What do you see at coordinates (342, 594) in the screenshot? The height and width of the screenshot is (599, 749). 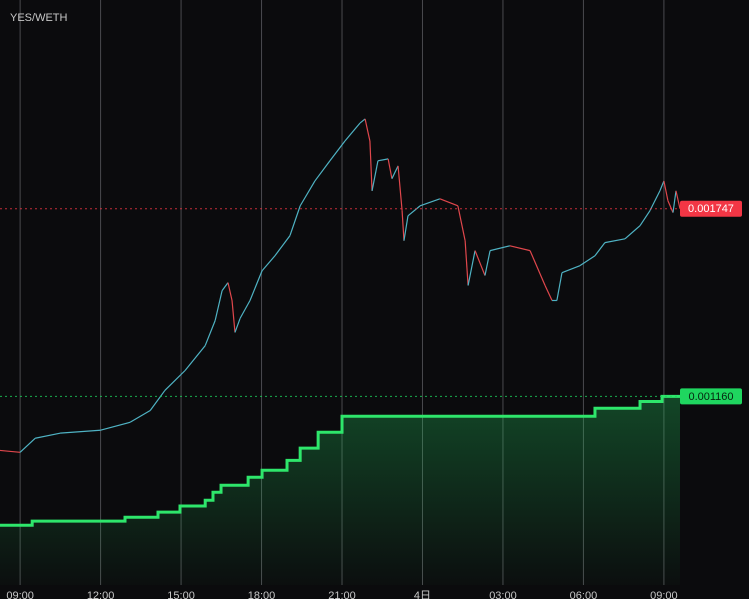 I see `x-tick-label: 21:00` at bounding box center [342, 594].